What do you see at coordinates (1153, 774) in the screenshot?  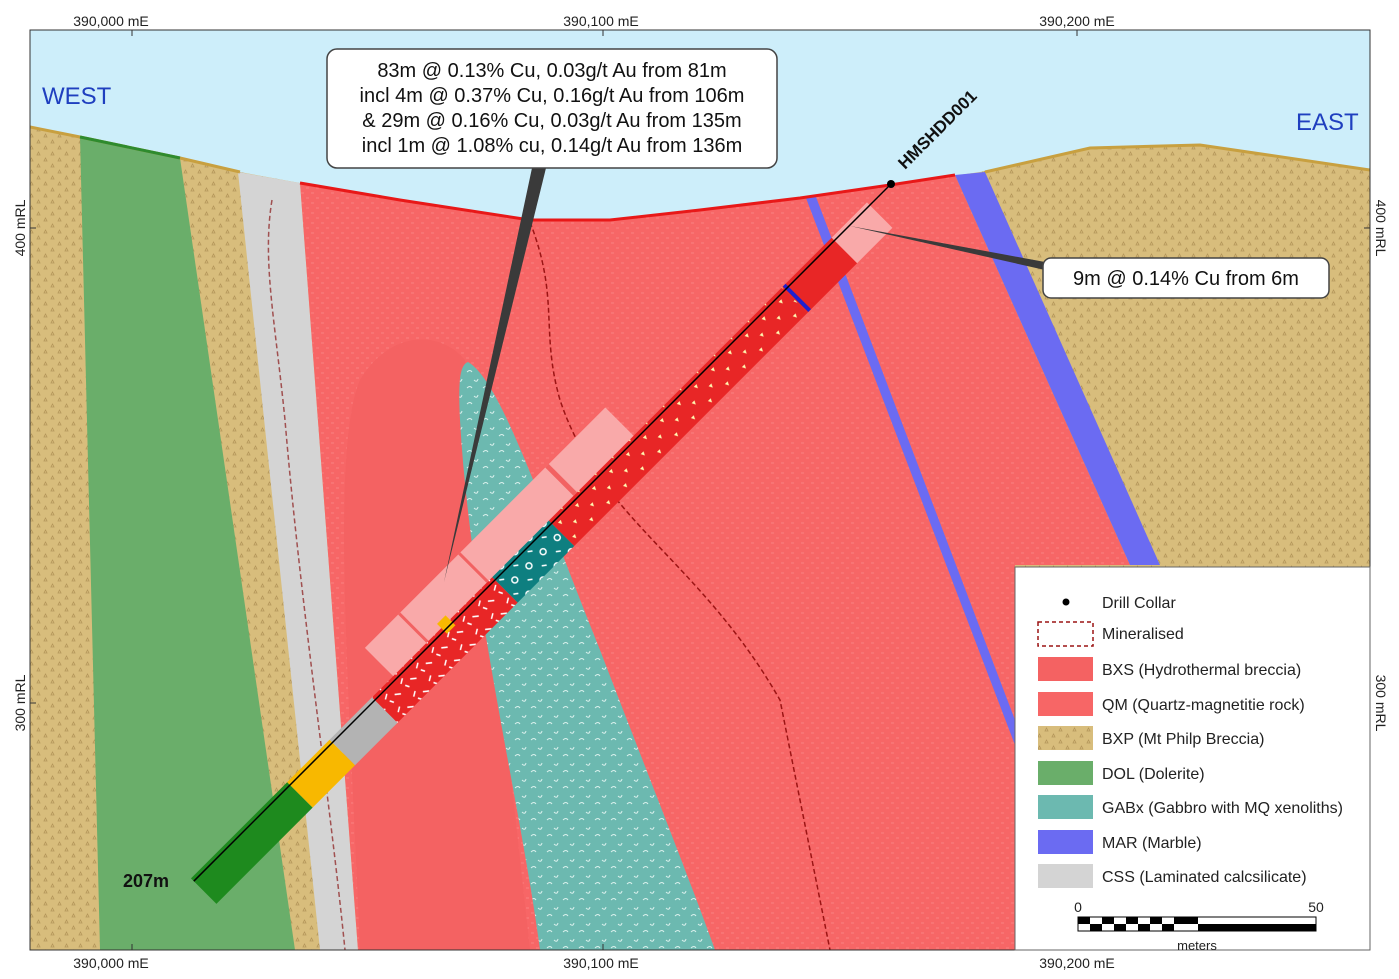 I see `legend-label: DOL (Dolerite)` at bounding box center [1153, 774].